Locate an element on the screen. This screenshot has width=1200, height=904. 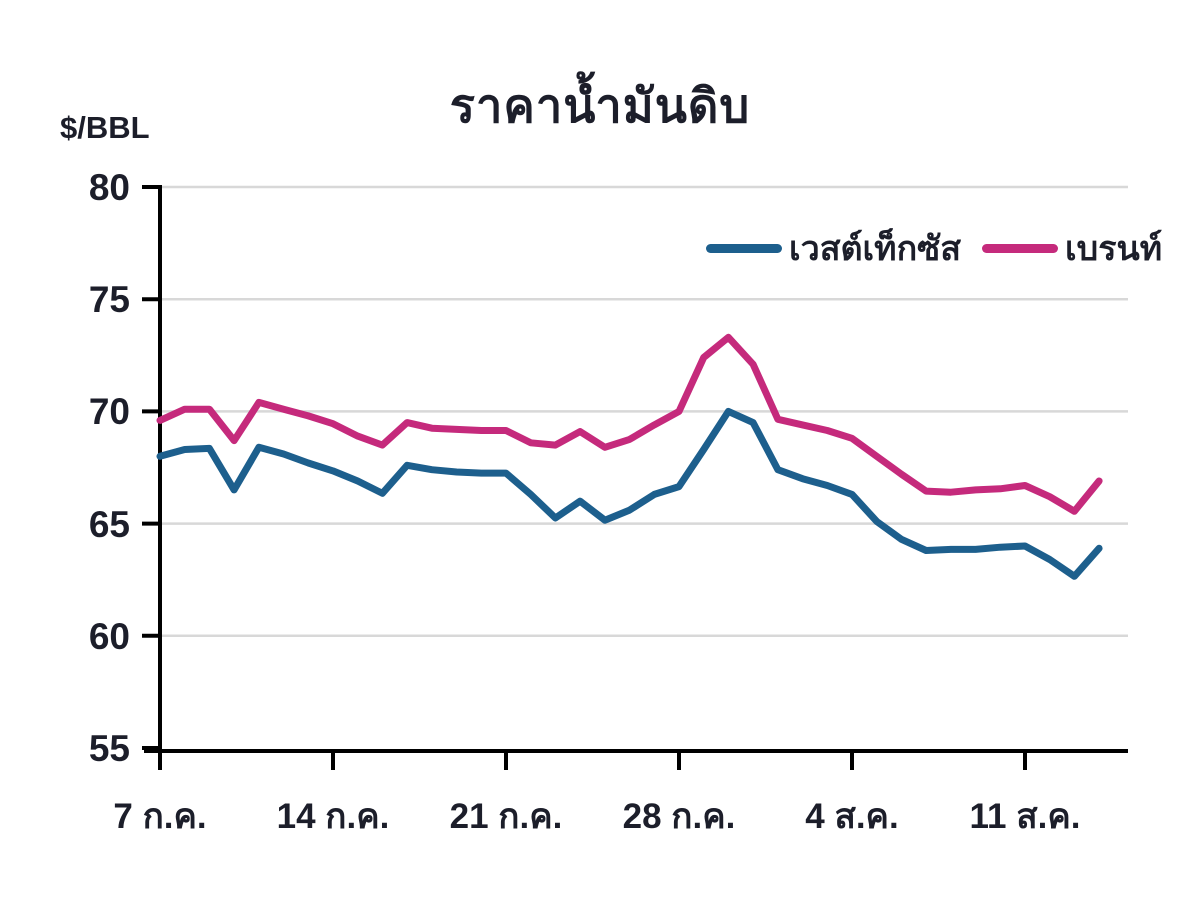
x-tick-label-21jul: 21 ก.ค. is located at coordinates (506, 816).